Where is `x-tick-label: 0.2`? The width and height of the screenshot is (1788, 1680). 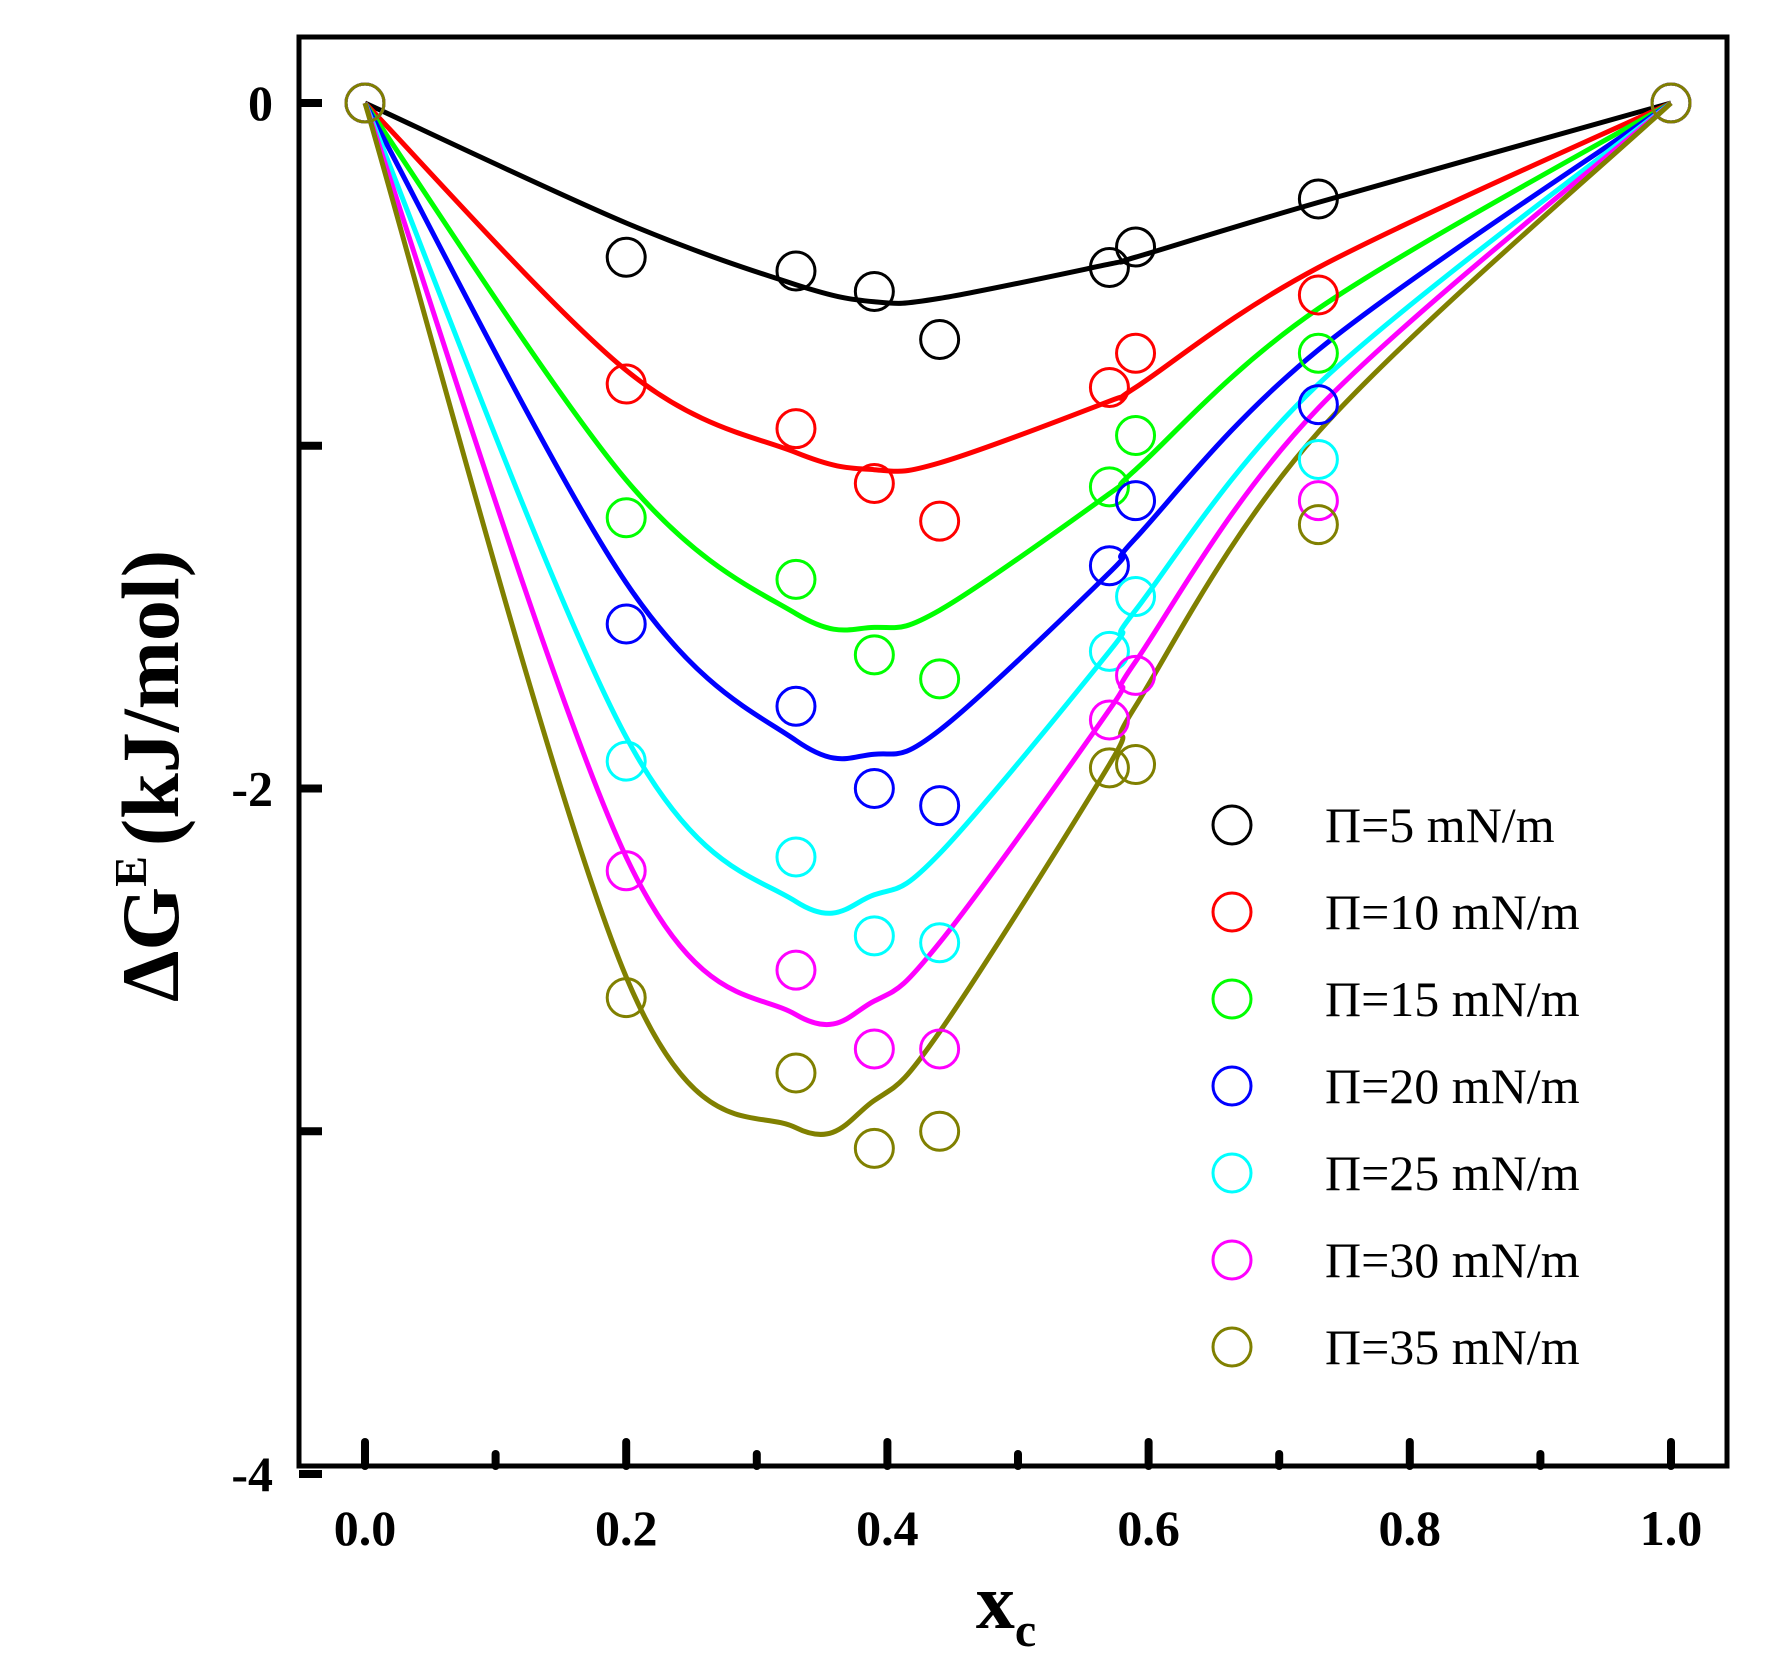 x-tick-label: 0.2 is located at coordinates (626, 1528).